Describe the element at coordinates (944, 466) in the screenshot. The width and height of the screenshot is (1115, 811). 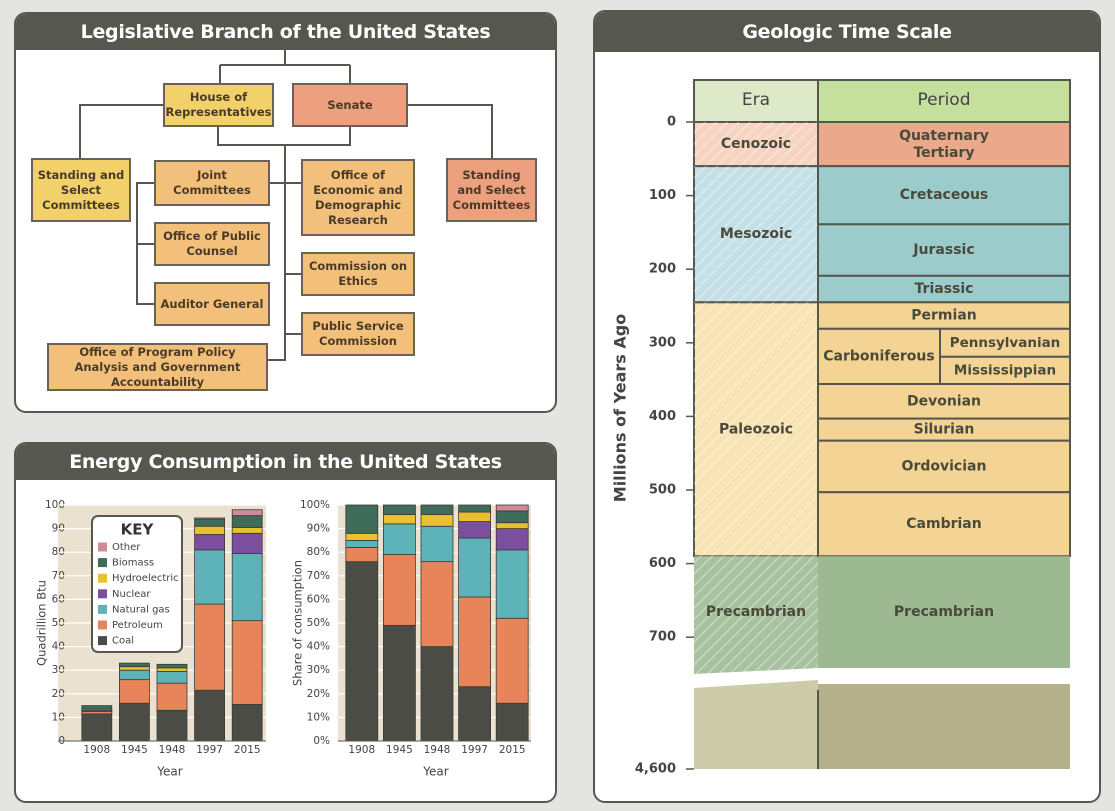
I see `period-label: Ordovician` at that location.